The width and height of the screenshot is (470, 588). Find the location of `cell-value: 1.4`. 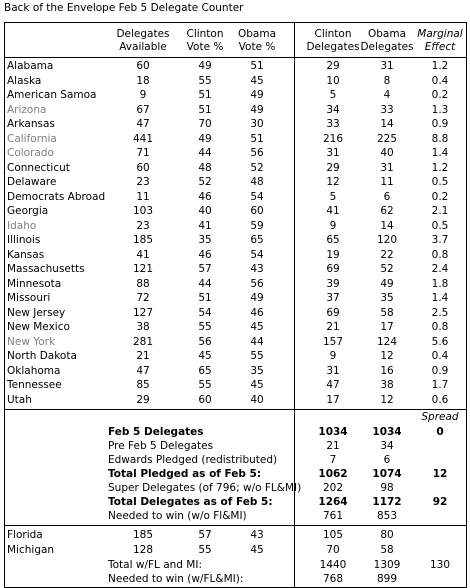

cell-value: 1.4 is located at coordinates (440, 153).